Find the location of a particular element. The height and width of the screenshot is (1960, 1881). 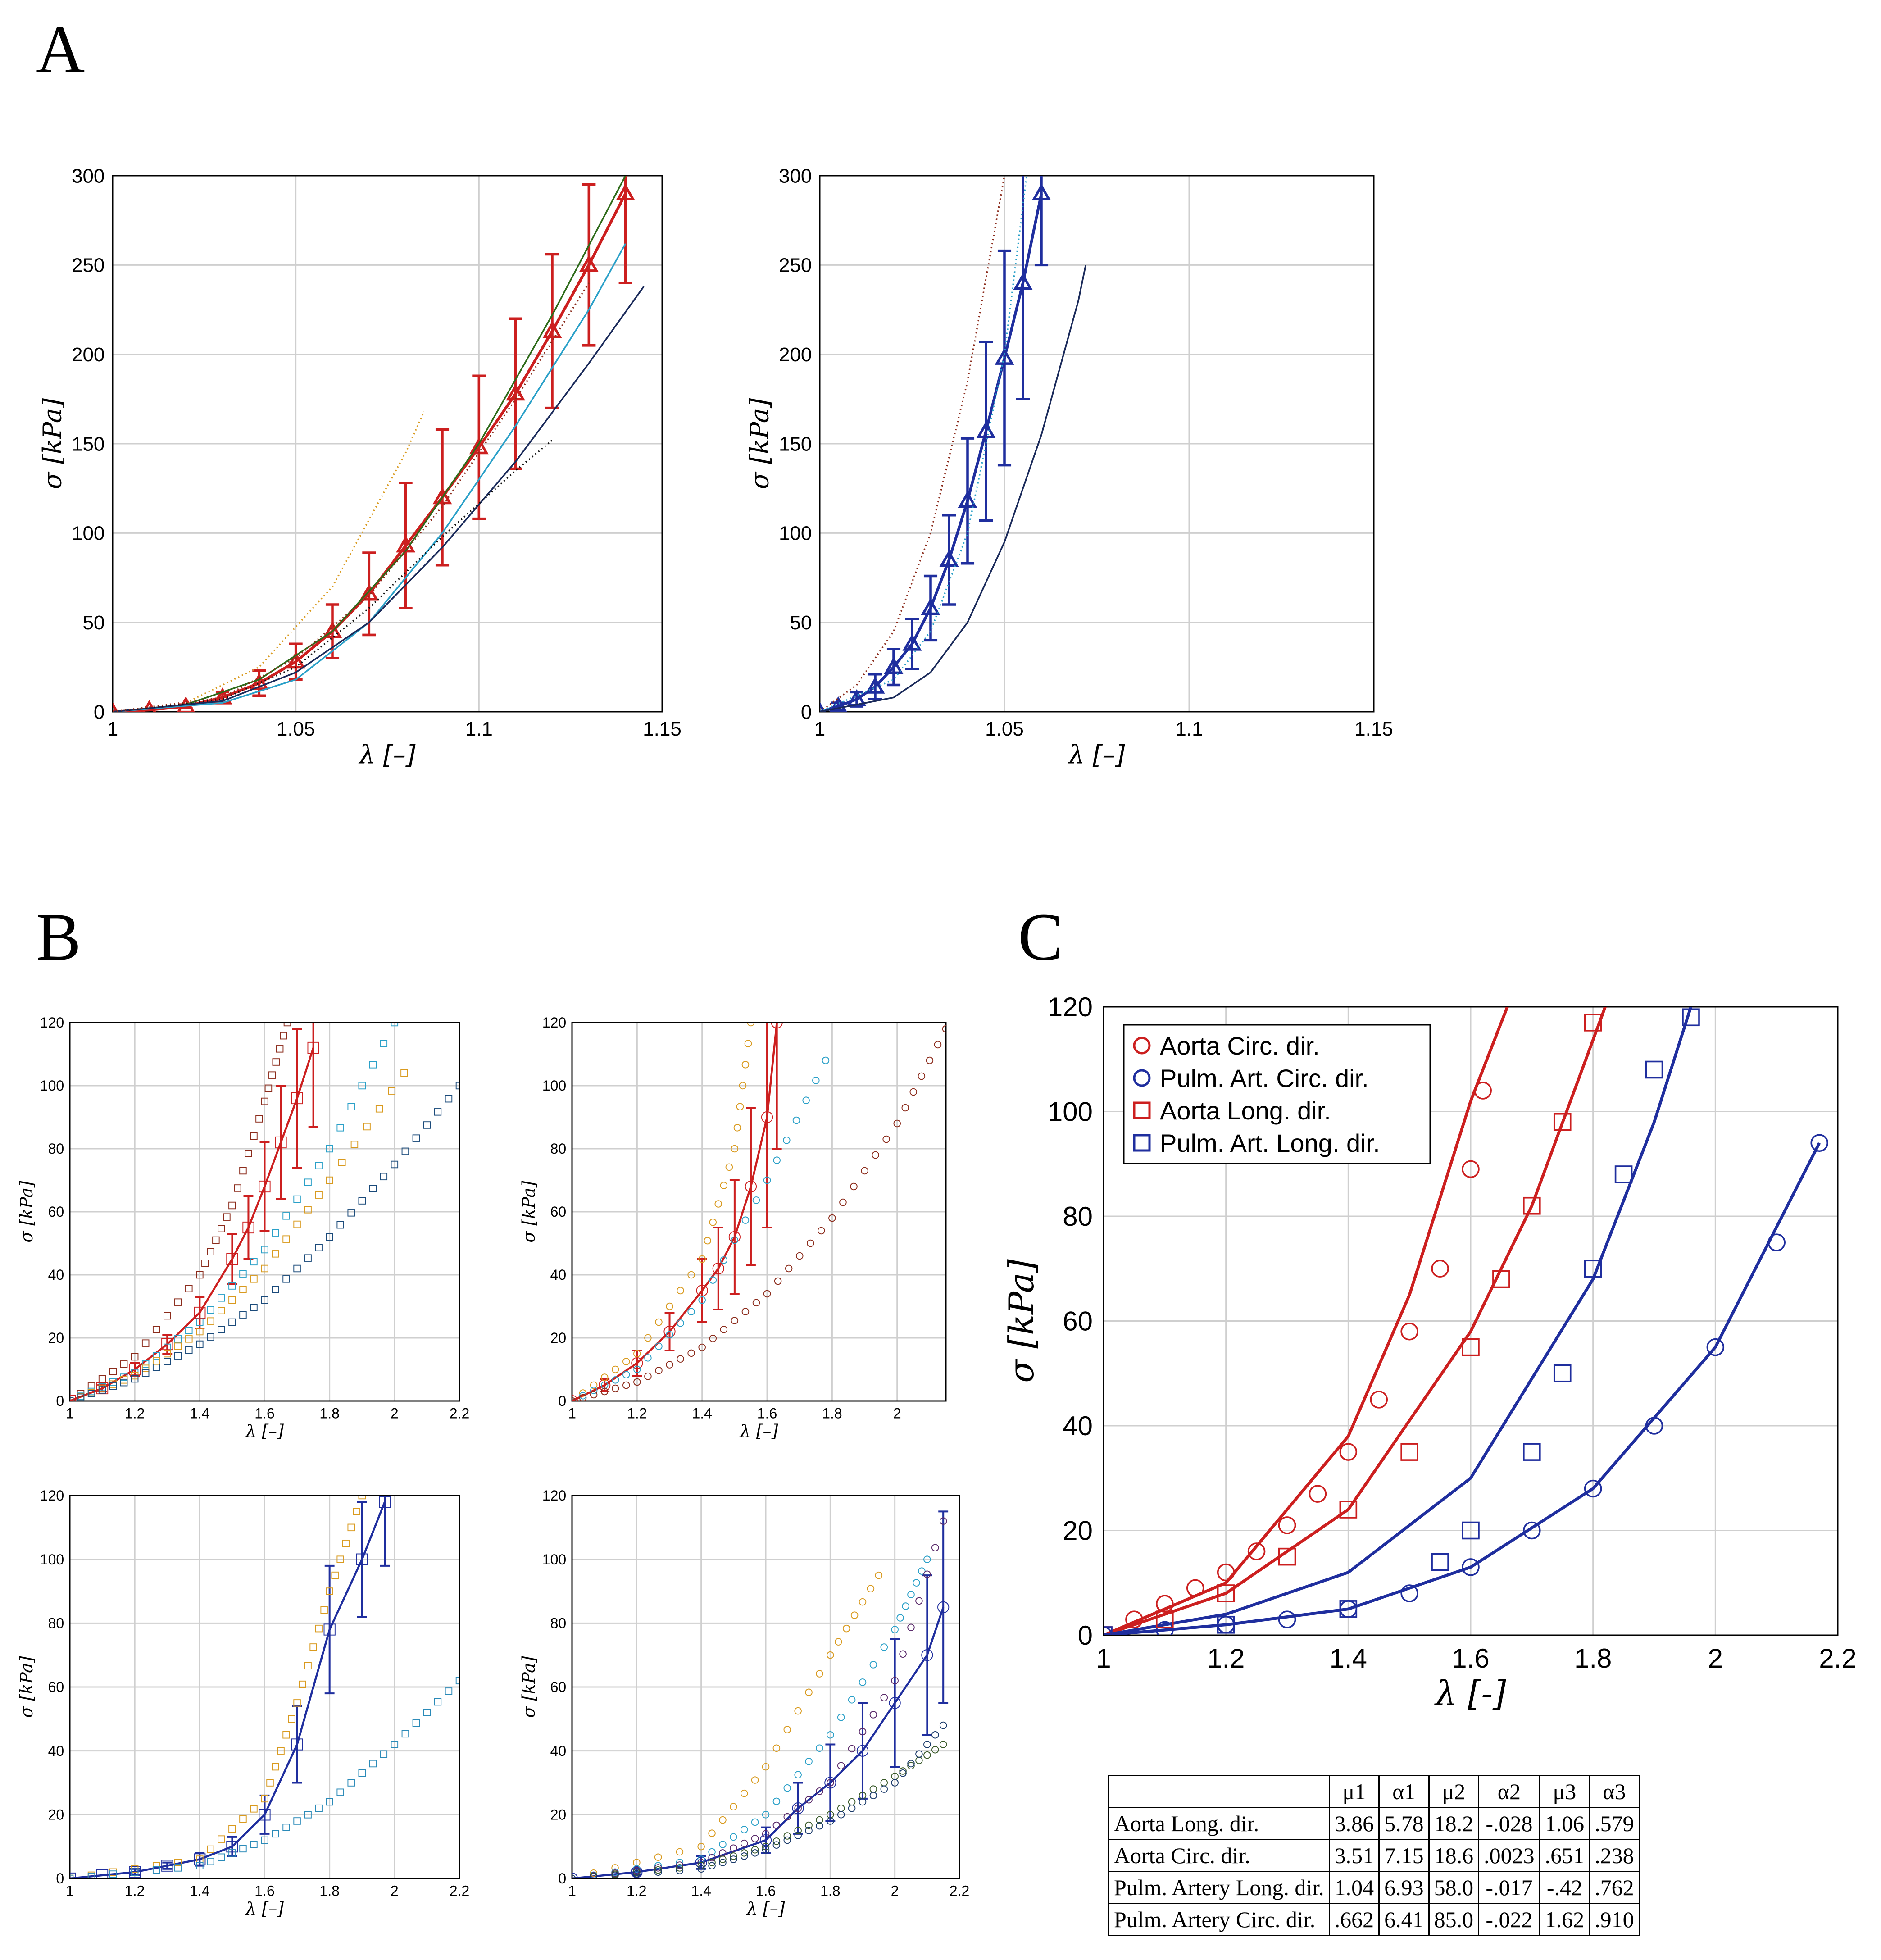

table-cell: 1.62 is located at coordinates (1564, 1919).